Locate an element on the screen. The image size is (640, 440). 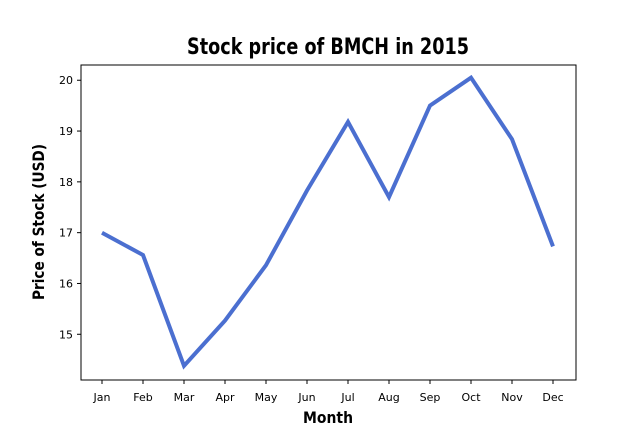
x-tick-label: Jun is located at coordinates (306, 397).